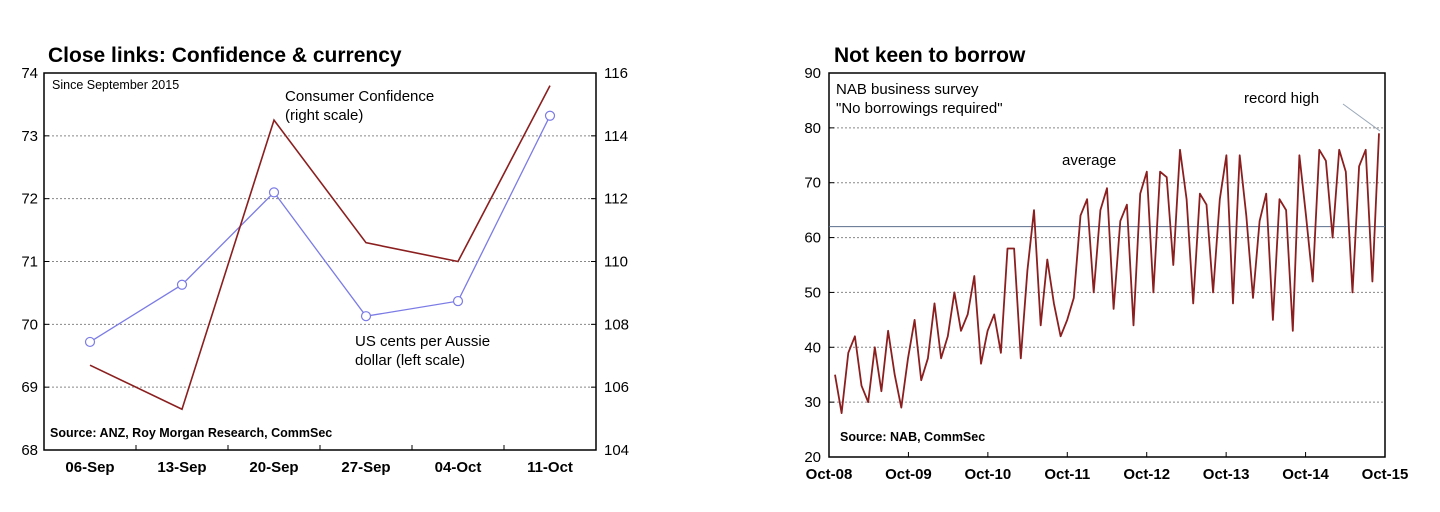  What do you see at coordinates (29, 324) in the screenshot?
I see `left-axis-tick-label: 70` at bounding box center [29, 324].